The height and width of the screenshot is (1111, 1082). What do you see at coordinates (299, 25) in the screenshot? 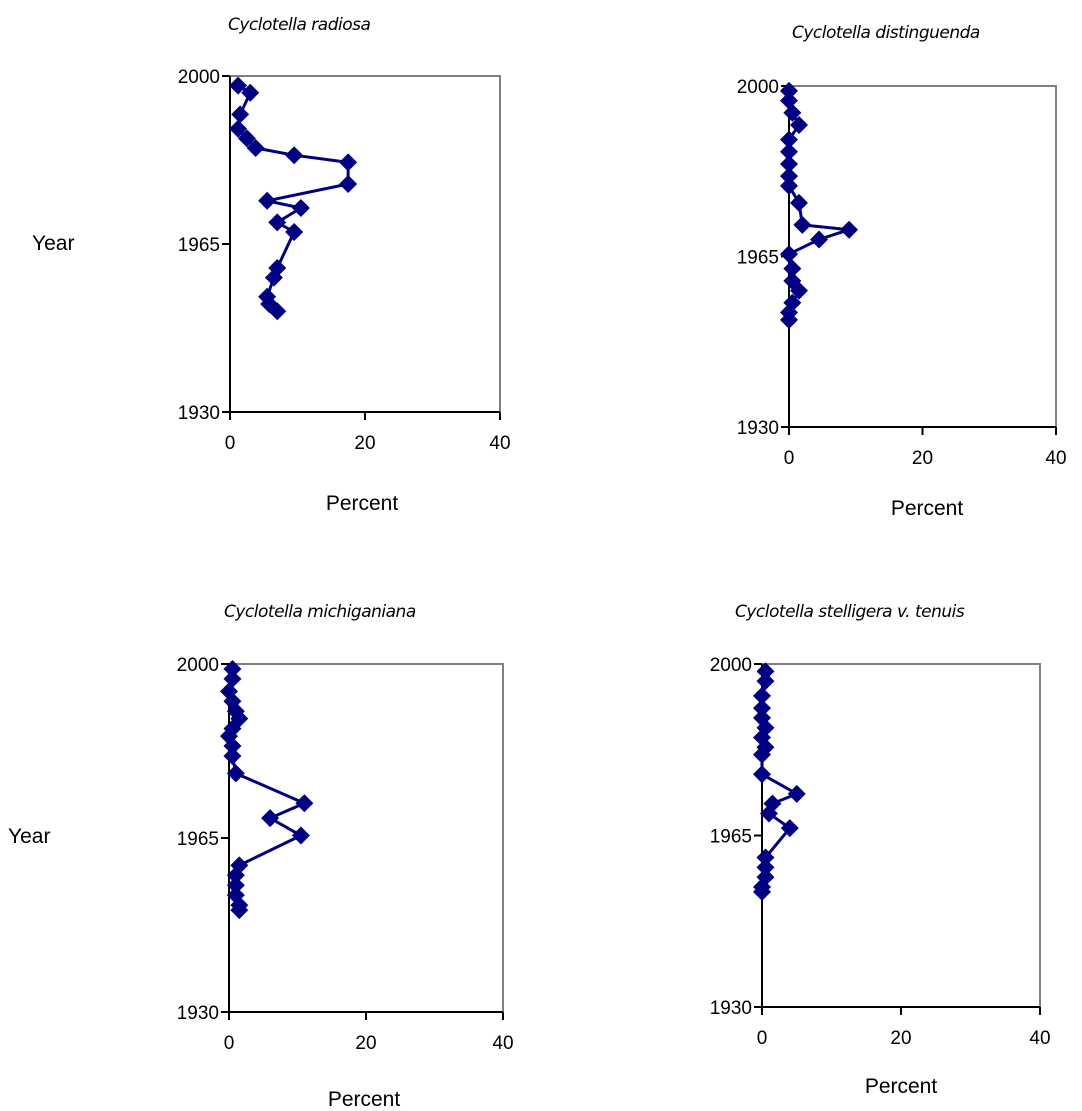
I see `chart-title: Cyclotella radiosa` at bounding box center [299, 25].